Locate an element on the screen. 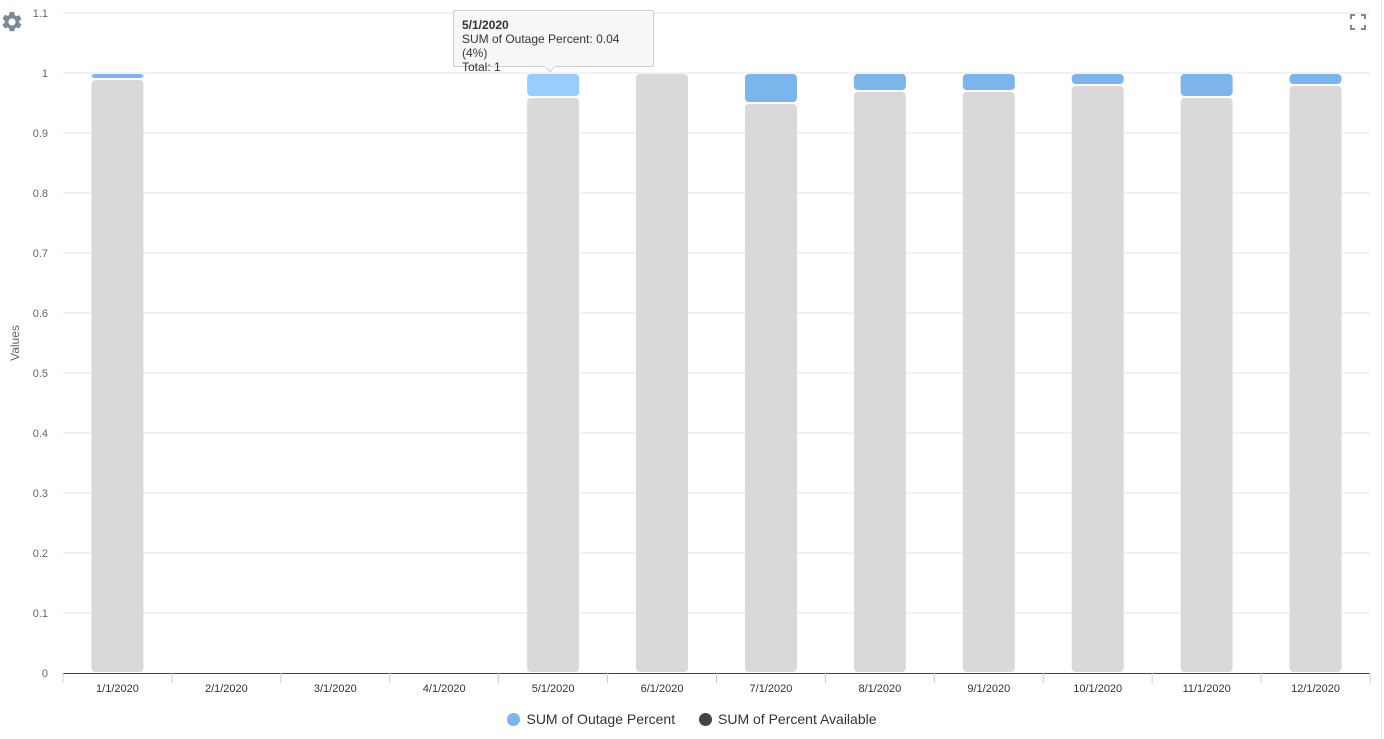  tooltip-arrow is located at coordinates (550, 69).